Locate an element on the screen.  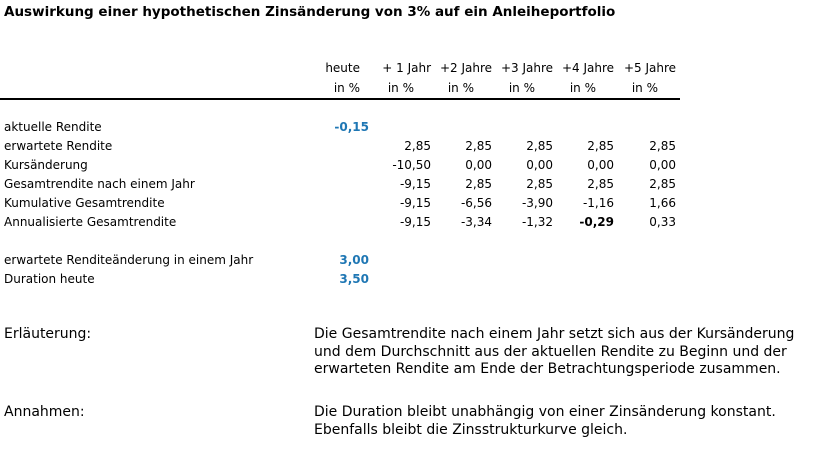
row-label-gesamtrendite: Gesamtrendite nach einem Jahr is located at coordinates (99, 184).